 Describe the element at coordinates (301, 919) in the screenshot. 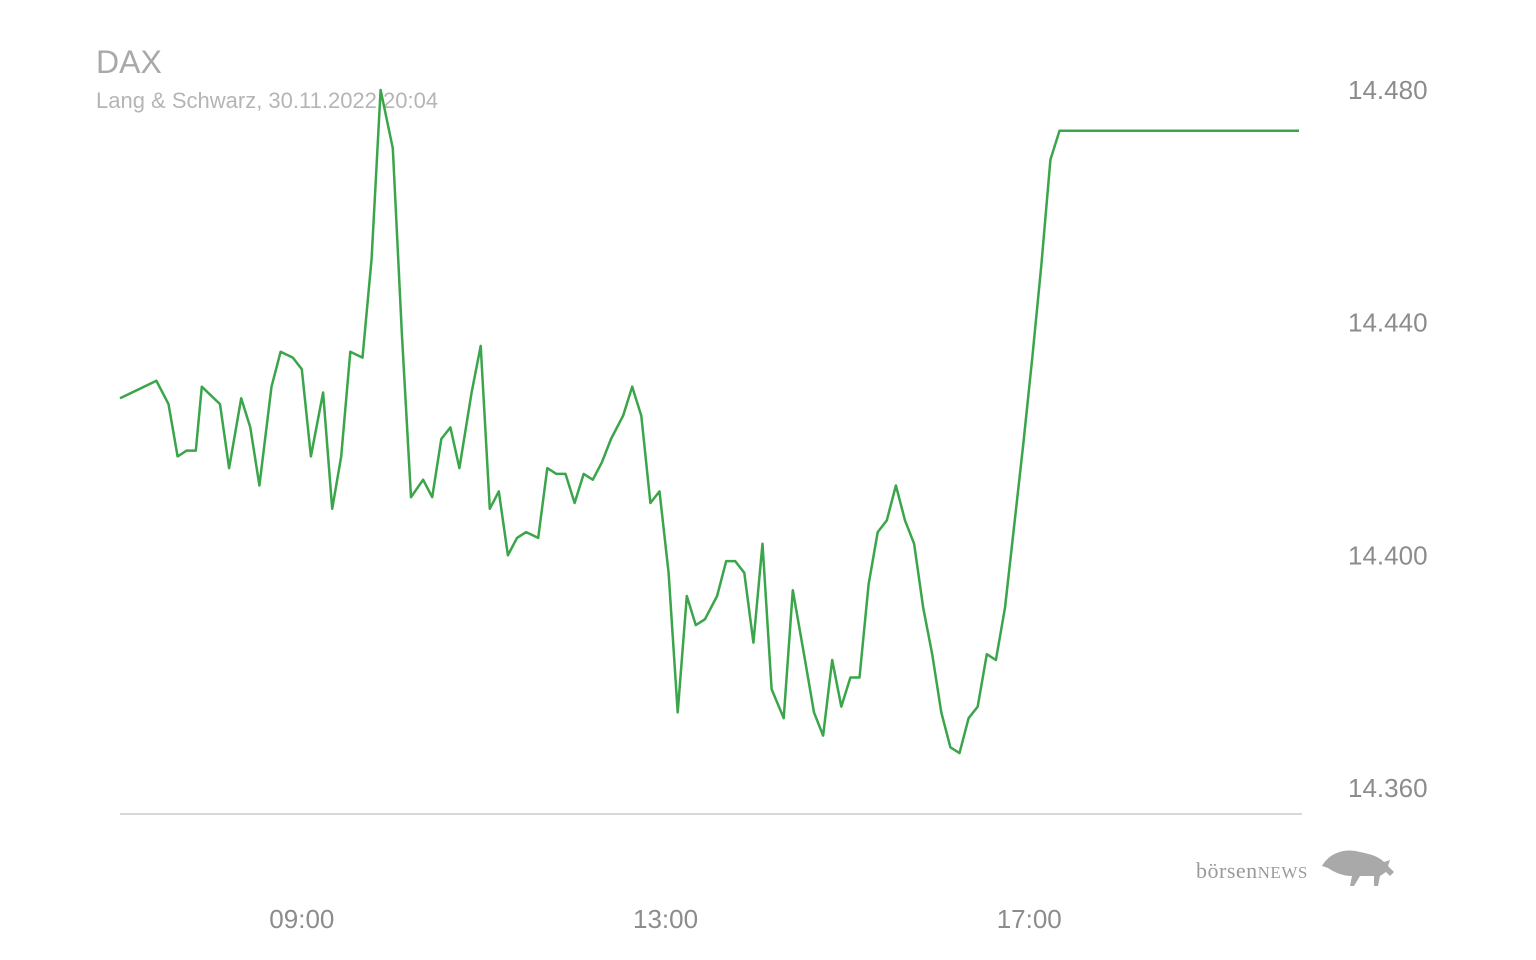

I see `x-tick-label: 09:00` at that location.